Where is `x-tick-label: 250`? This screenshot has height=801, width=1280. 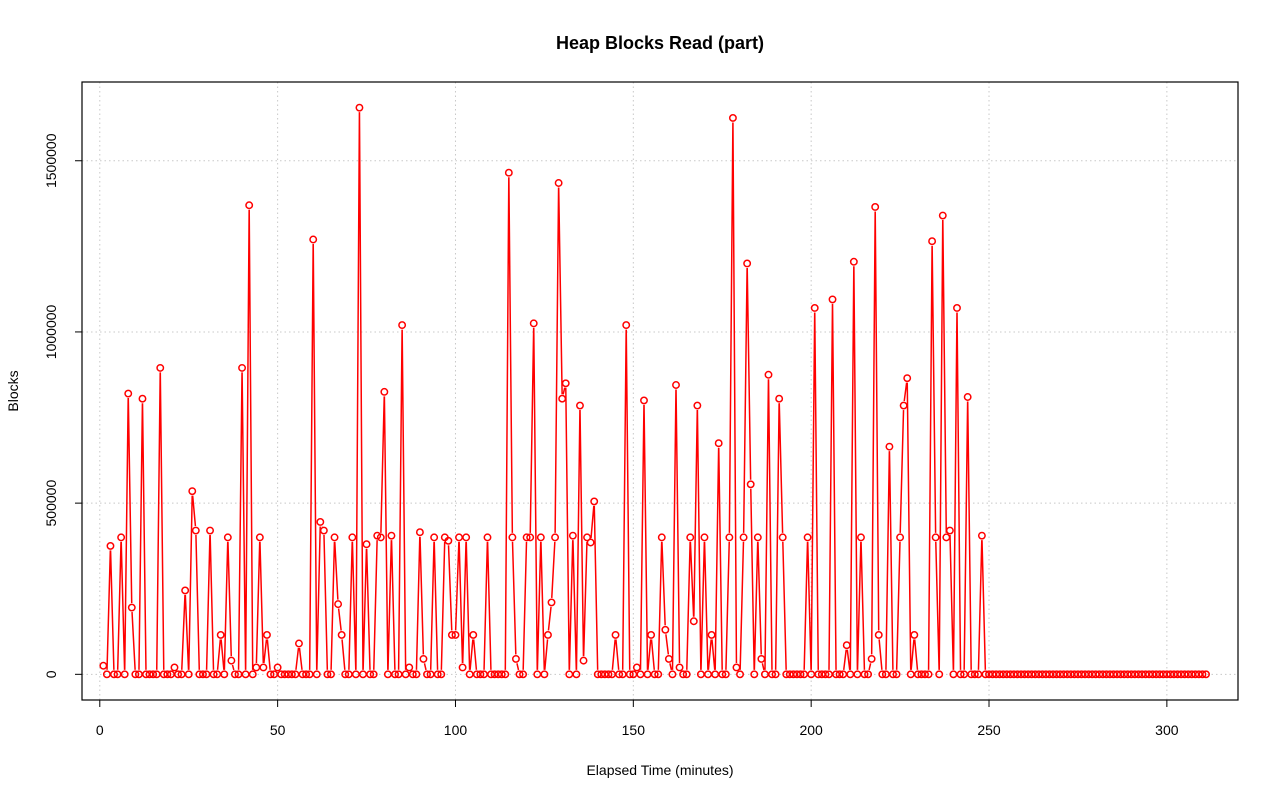 x-tick-label: 250 is located at coordinates (989, 730).